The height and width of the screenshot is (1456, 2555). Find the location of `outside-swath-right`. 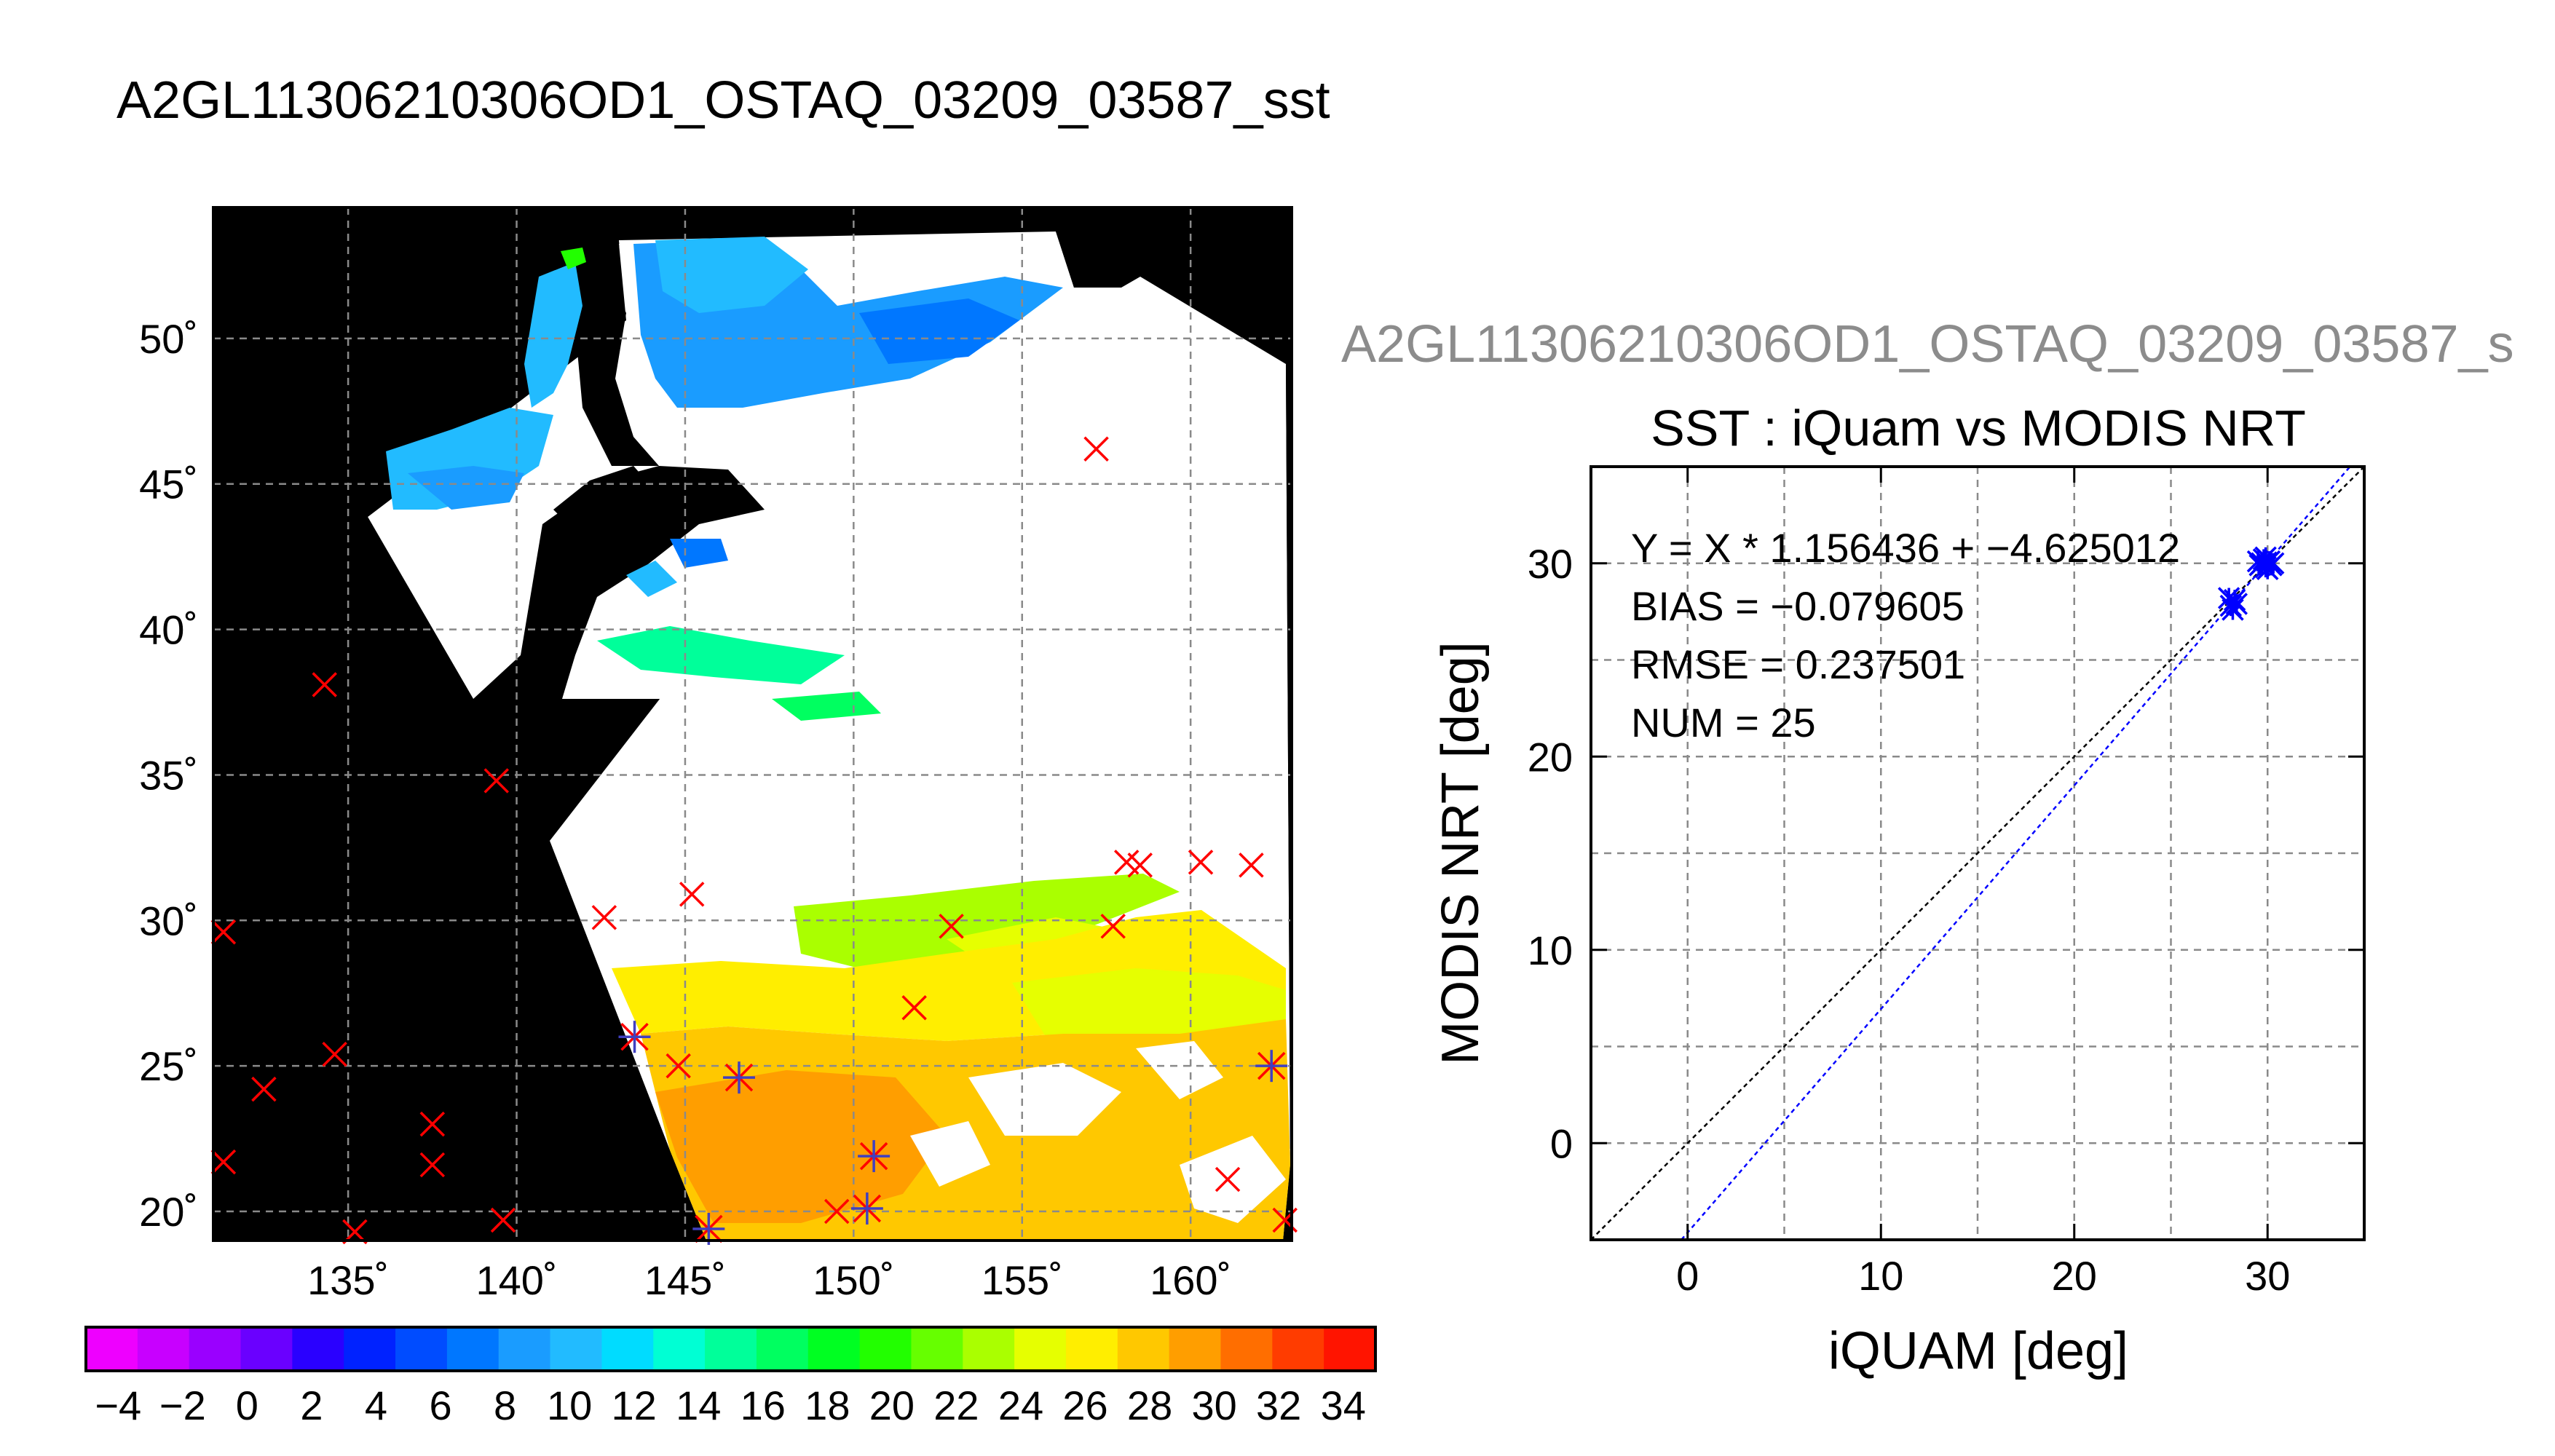

outside-swath-right is located at coordinates (1174, 724).